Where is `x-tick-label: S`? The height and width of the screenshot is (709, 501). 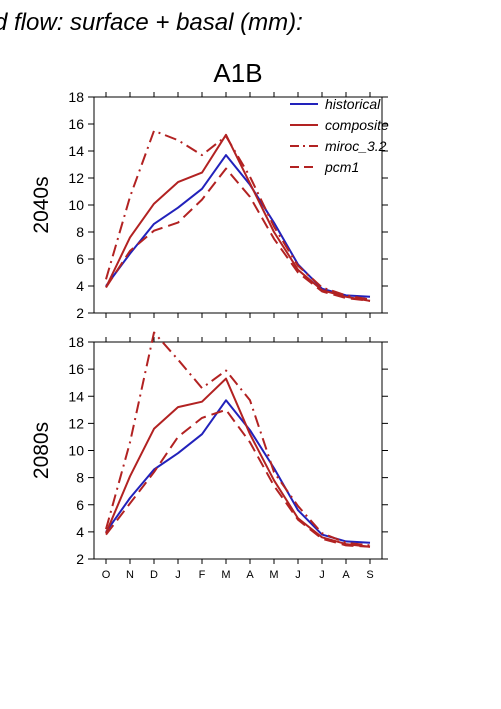
x-tick-label: S is located at coordinates (369, 575).